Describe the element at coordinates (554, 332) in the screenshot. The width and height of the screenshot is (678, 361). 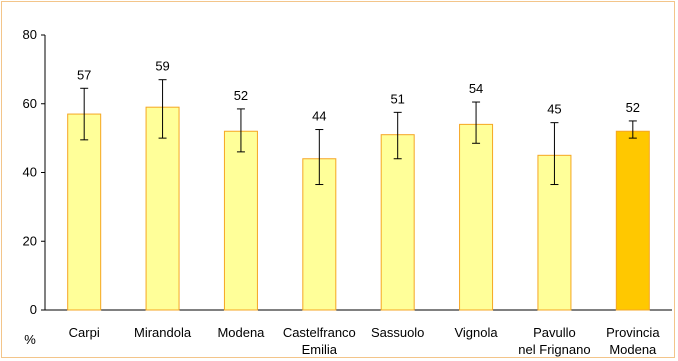
I see `category-label-line: Pavullo` at that location.